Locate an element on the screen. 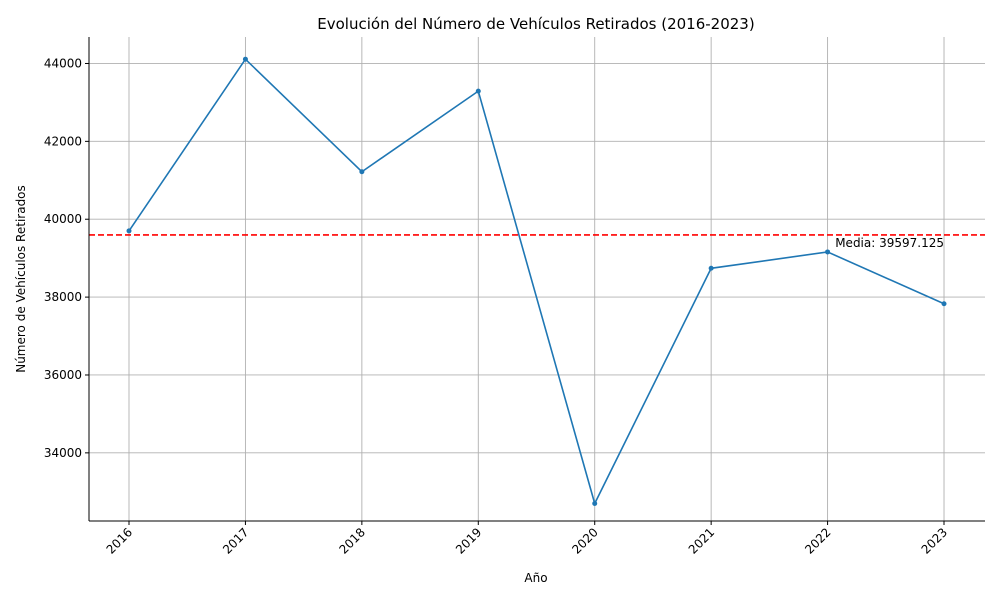 This screenshot has width=1000, height=600. x-tick-label: 2023 is located at coordinates (934, 540).